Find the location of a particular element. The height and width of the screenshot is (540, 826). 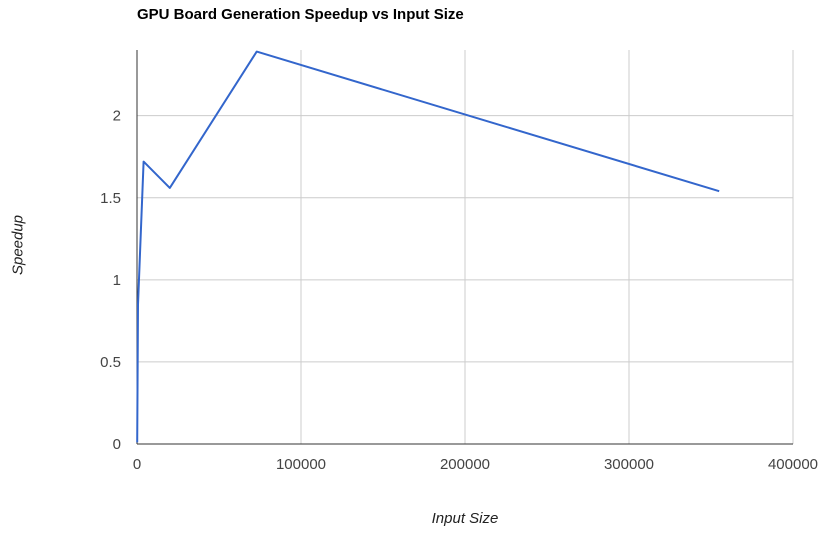

x-axis-label: Input Size is located at coordinates (465, 518).